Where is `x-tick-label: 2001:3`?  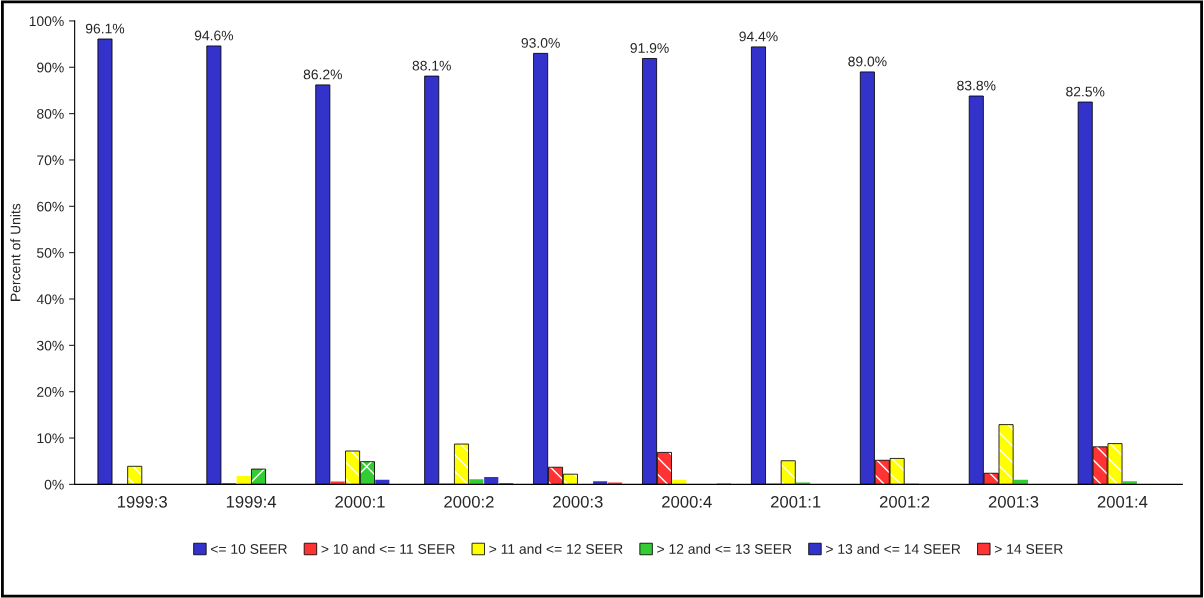 x-tick-label: 2001:3 is located at coordinates (1013, 501).